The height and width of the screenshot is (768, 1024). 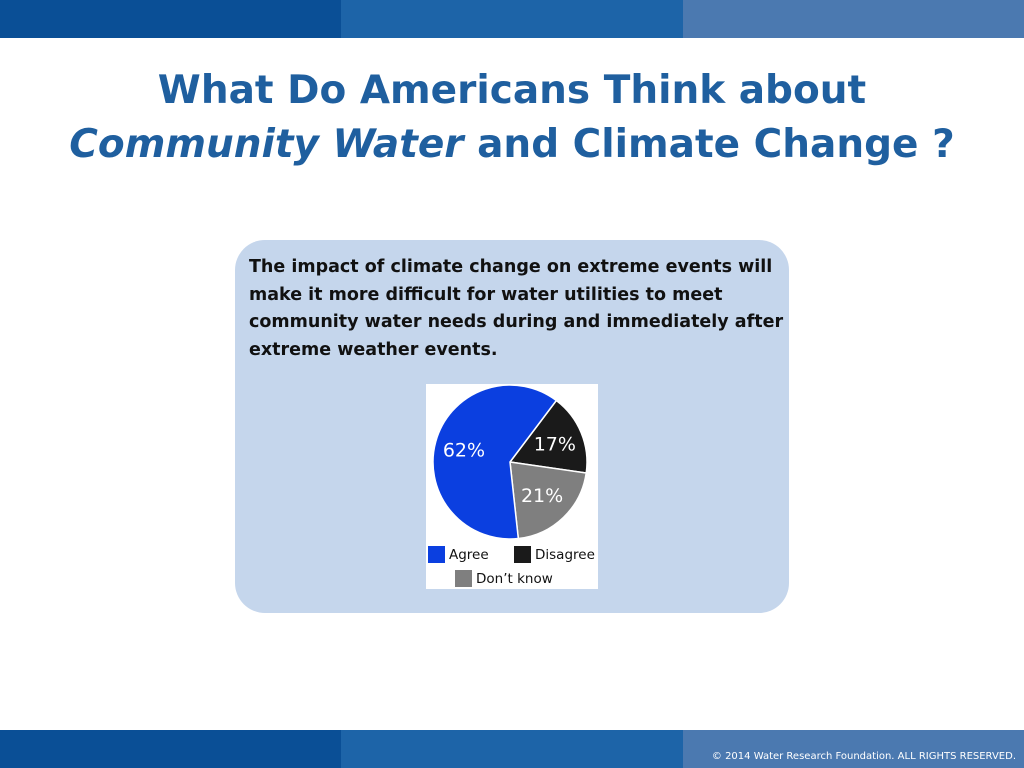 I want to click on legend-label-agree: Agree, so click(x=469, y=554).